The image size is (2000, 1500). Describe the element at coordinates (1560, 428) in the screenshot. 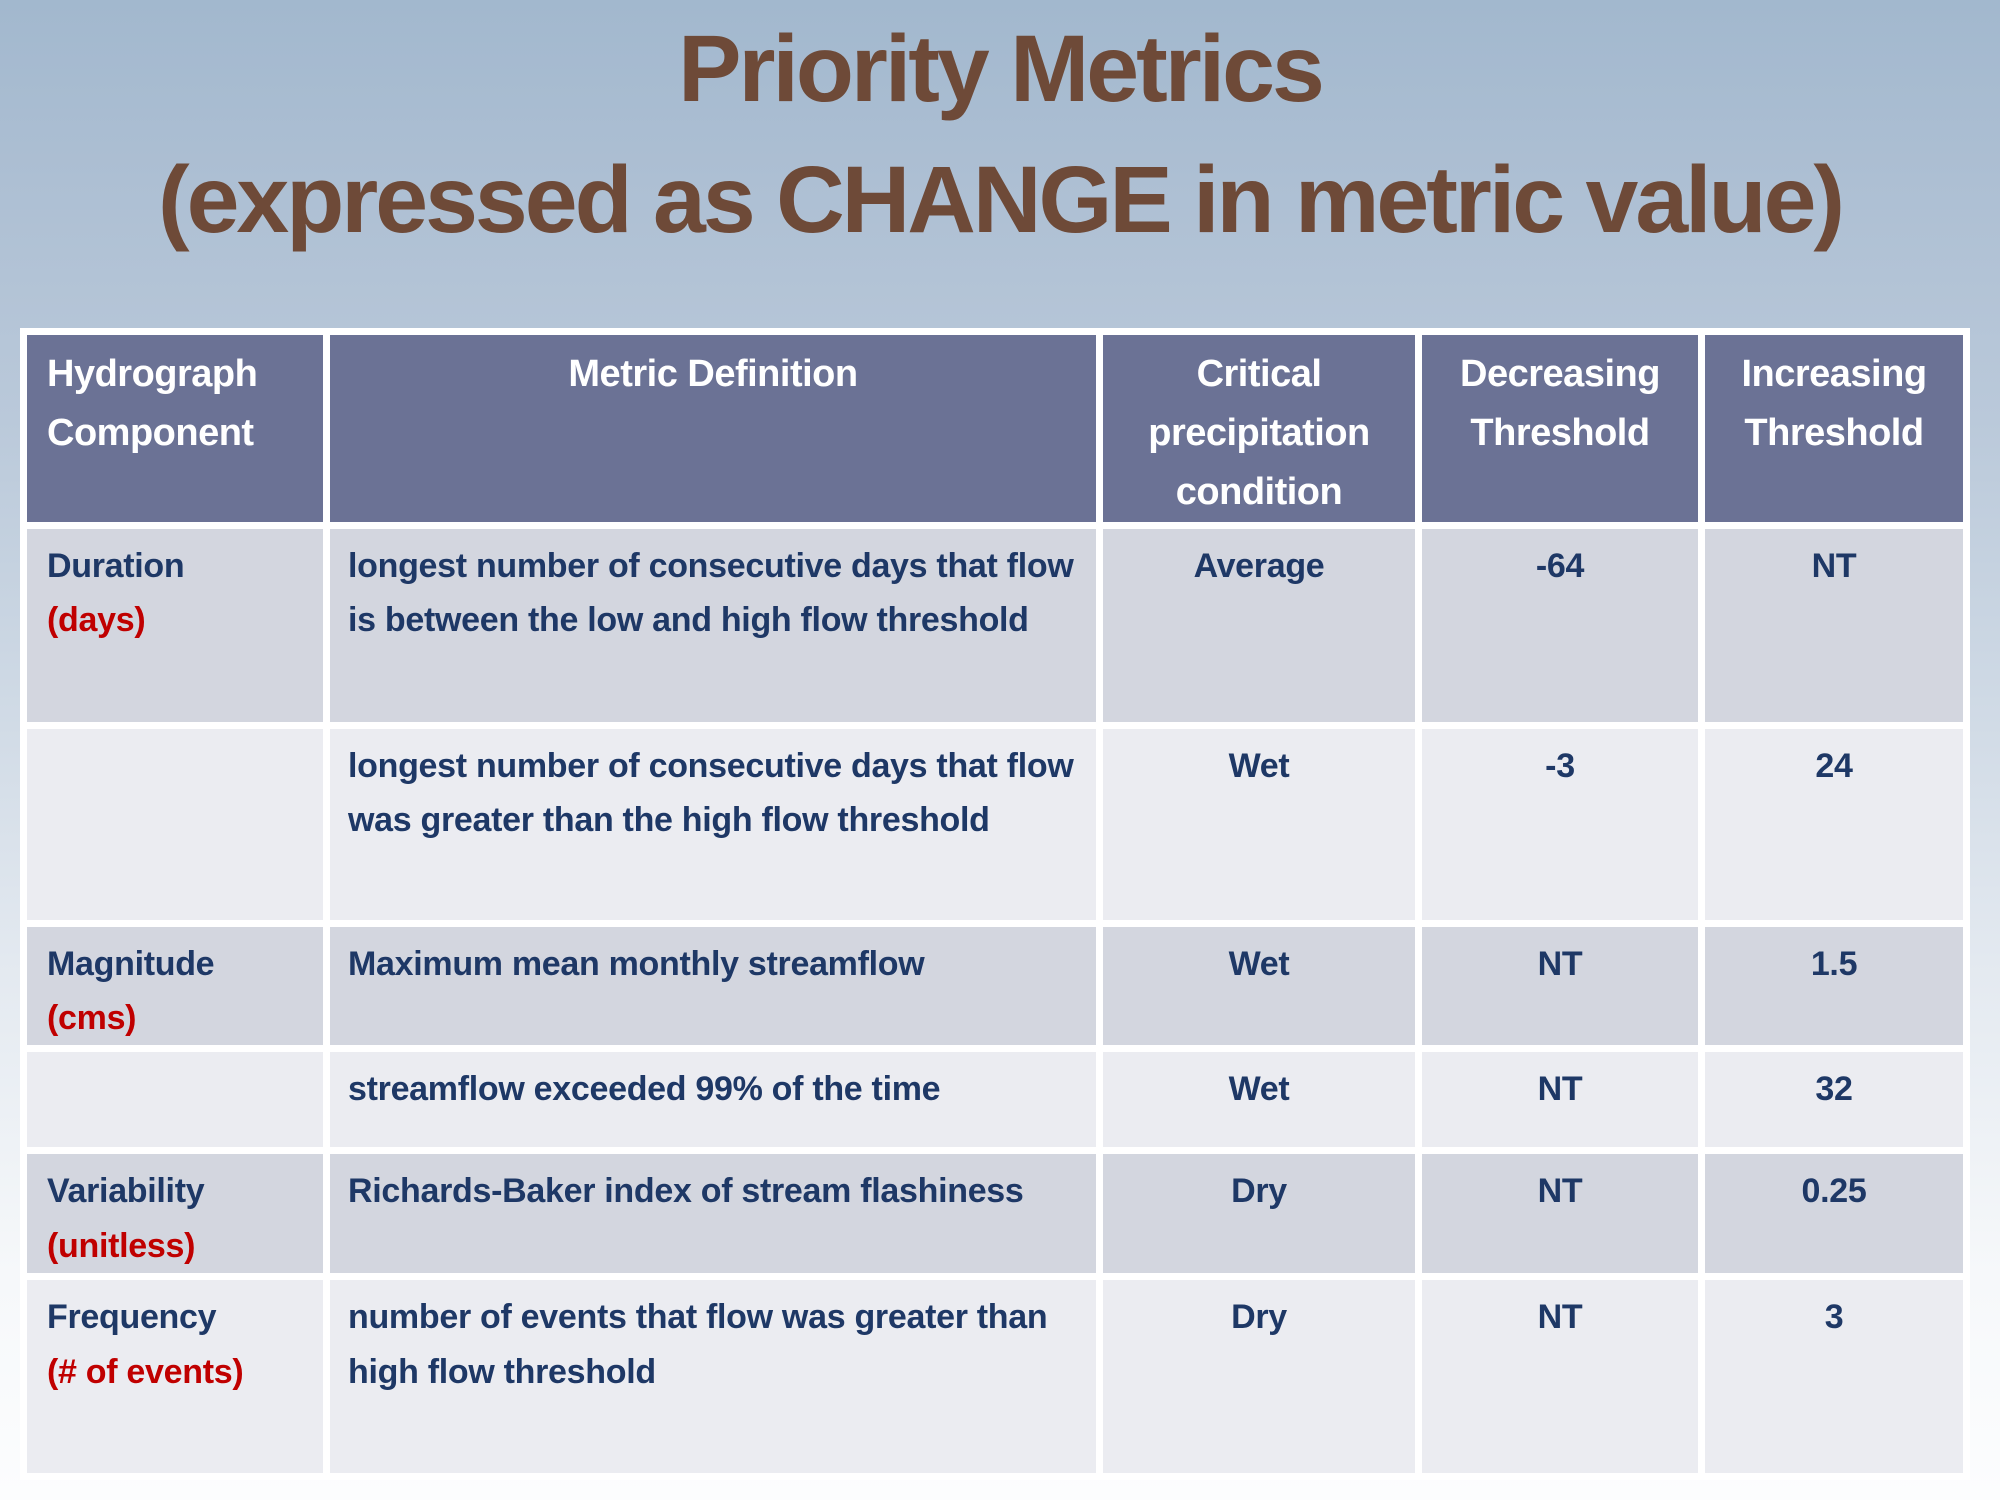

I see `header-decreasing-threshold: Decreasing Threshold` at that location.